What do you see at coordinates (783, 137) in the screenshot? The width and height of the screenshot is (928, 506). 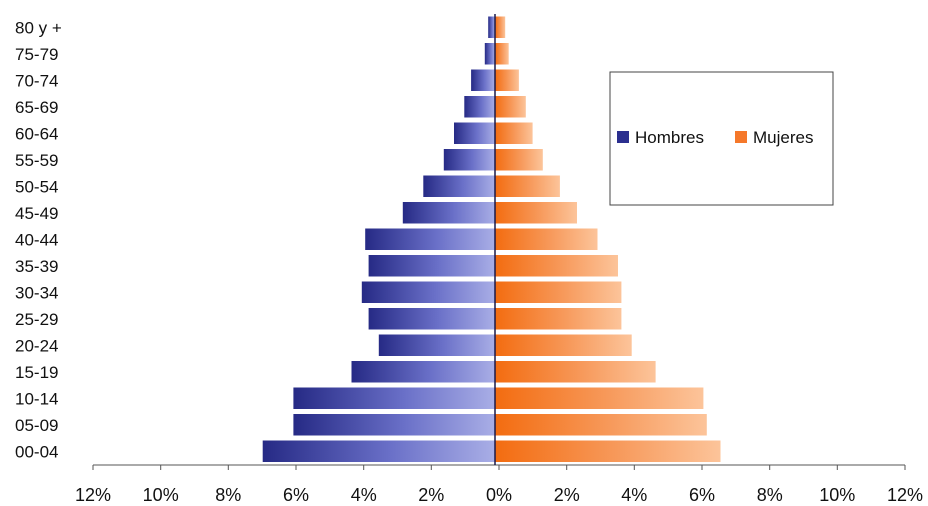 I see `legend-label-mujeres: Mujeres` at bounding box center [783, 137].